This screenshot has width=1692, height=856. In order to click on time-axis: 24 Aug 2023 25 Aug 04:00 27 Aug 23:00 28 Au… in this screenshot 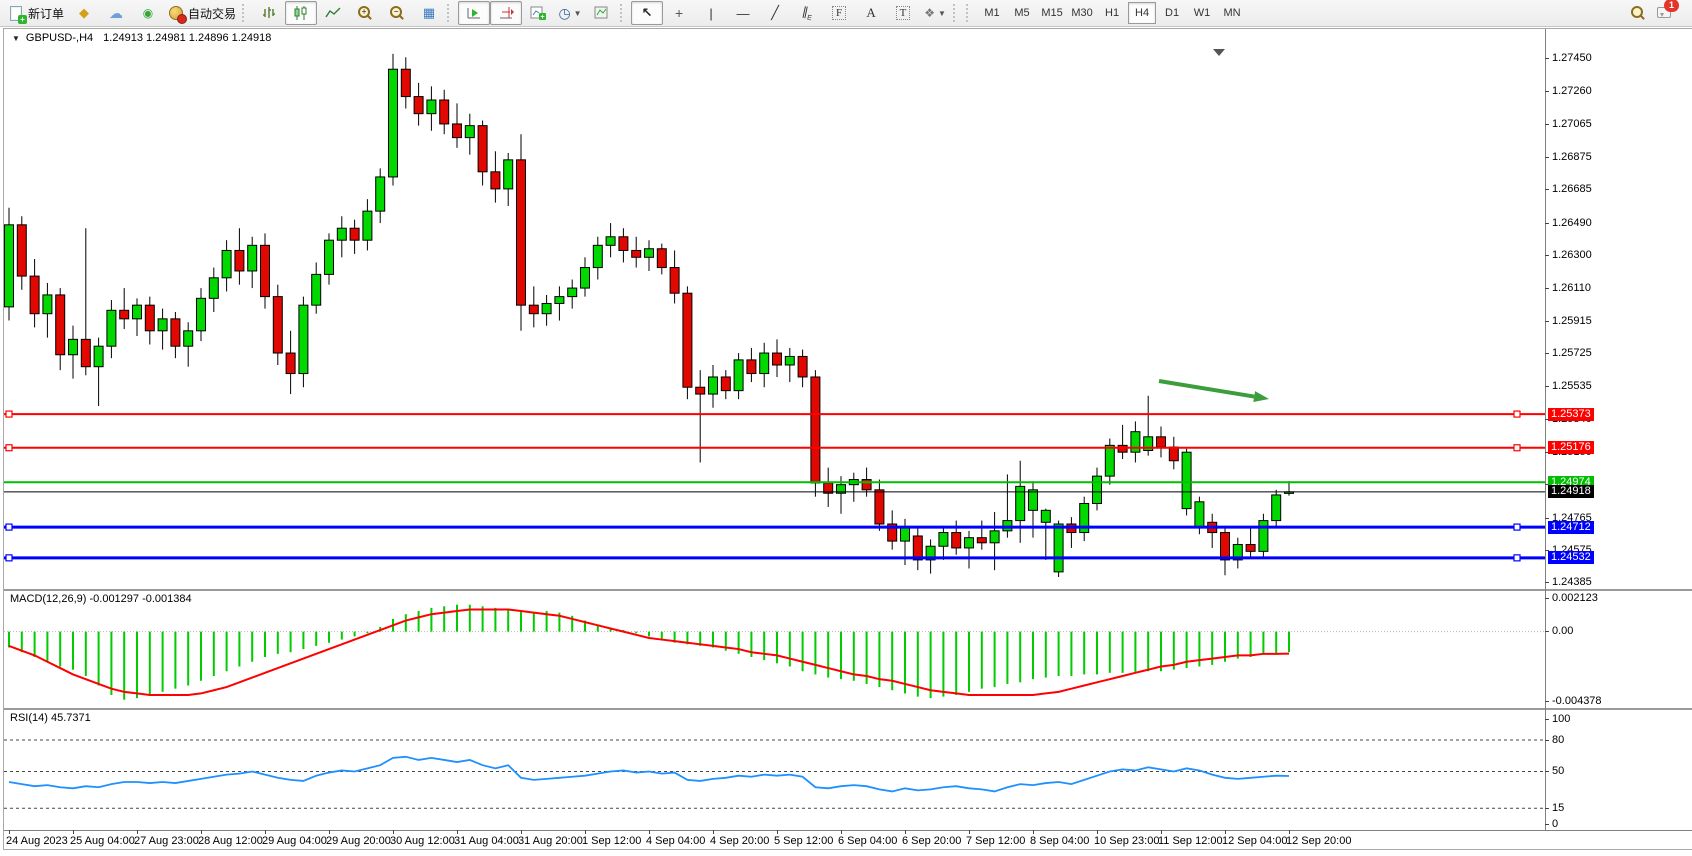, I will do `click(848, 839)`.